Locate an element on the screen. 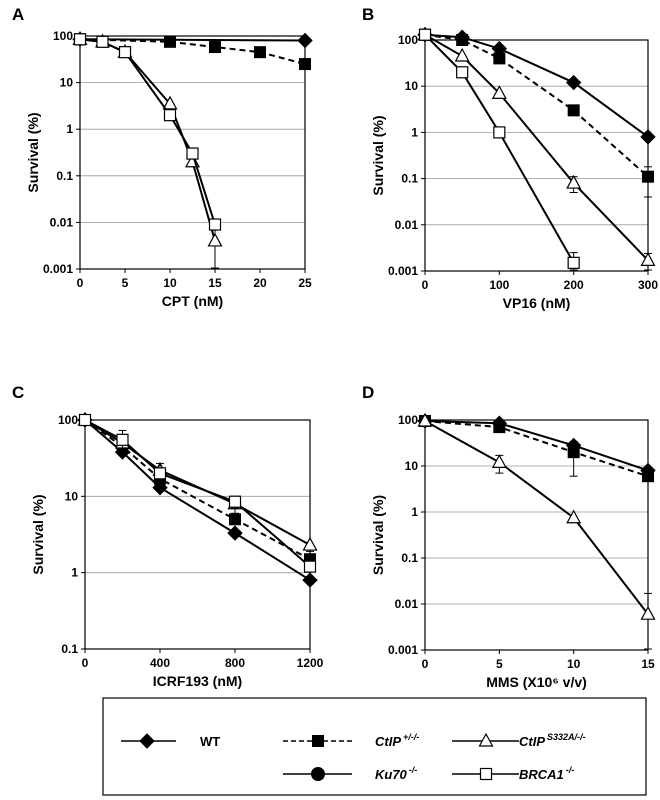 This screenshot has height=800, width=660. x-axis-label: CPT (nM) is located at coordinates (192, 301).